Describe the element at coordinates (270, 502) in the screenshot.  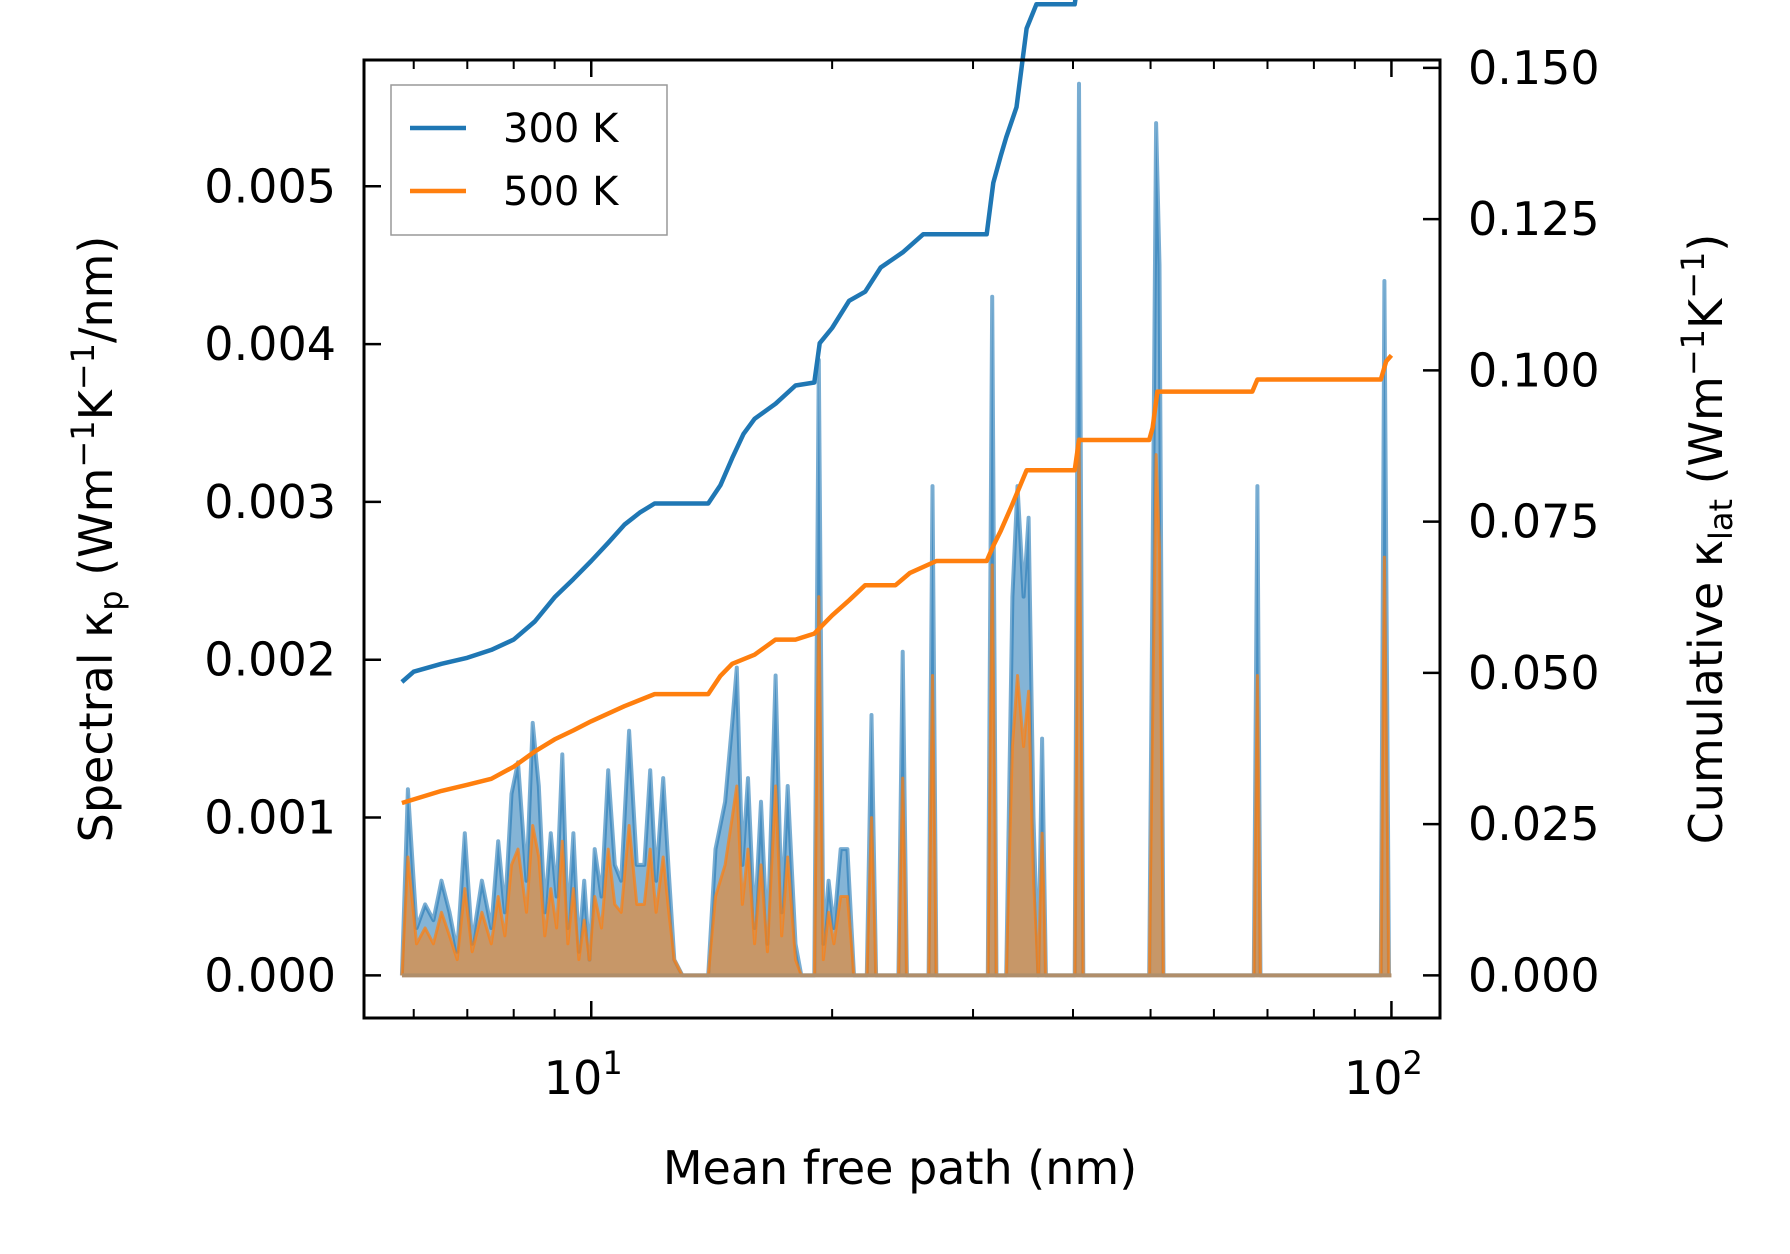
I see `y-left-tick-label: 0.003` at that location.